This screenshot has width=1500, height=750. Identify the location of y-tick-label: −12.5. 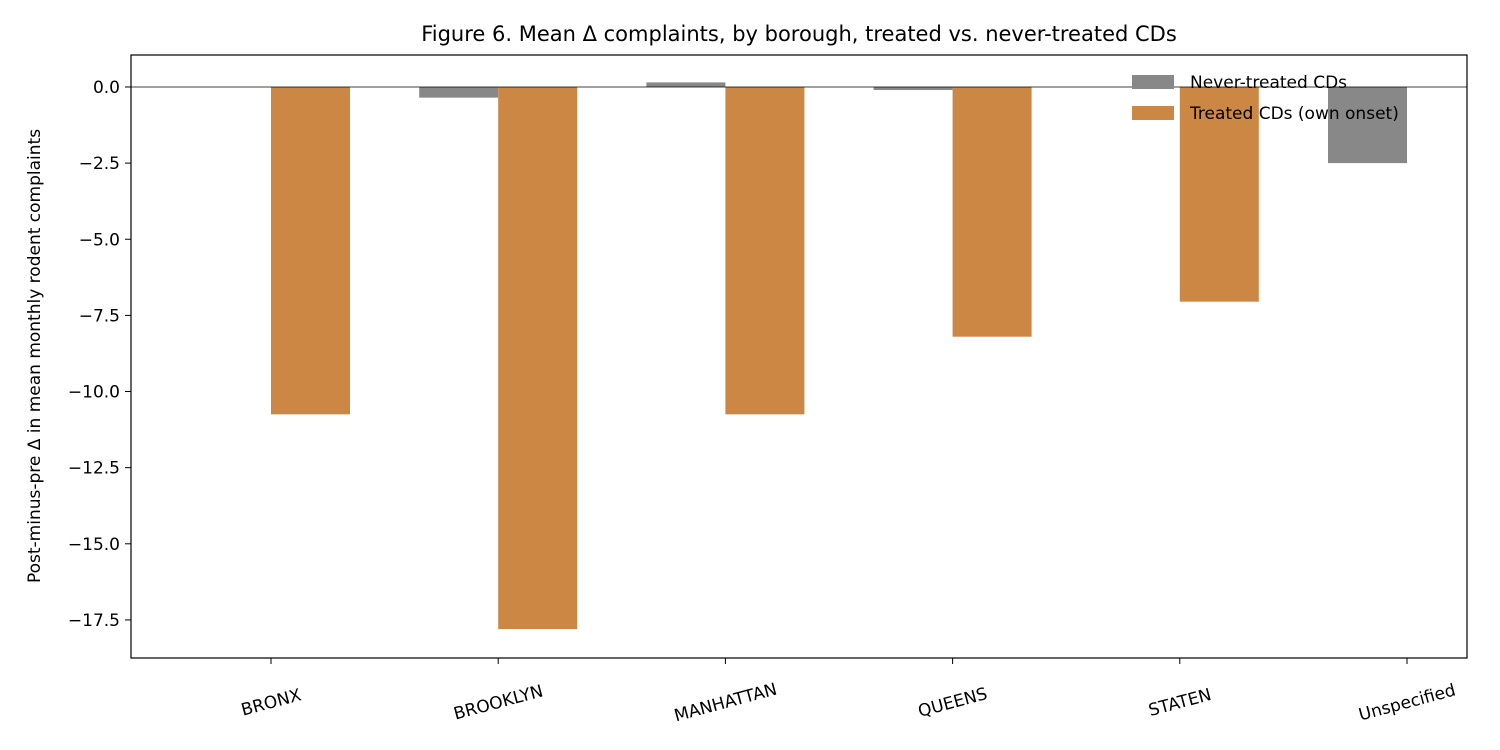
(94, 469).